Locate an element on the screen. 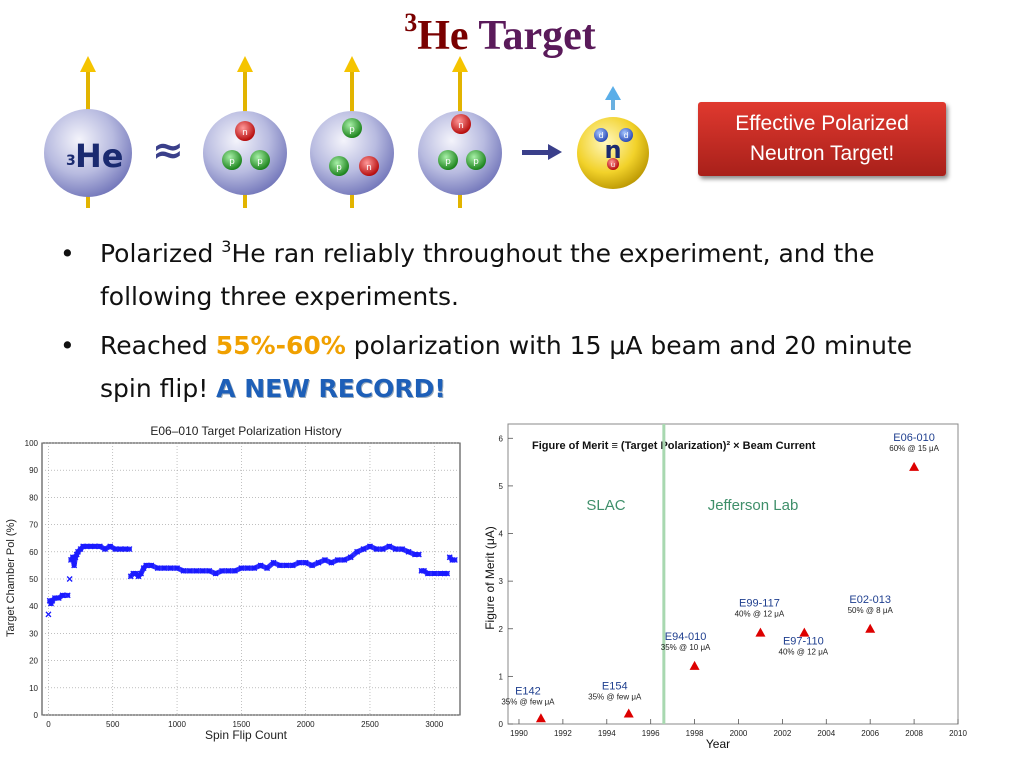  chart2-point-label: E94-010 is located at coordinates (686, 637).